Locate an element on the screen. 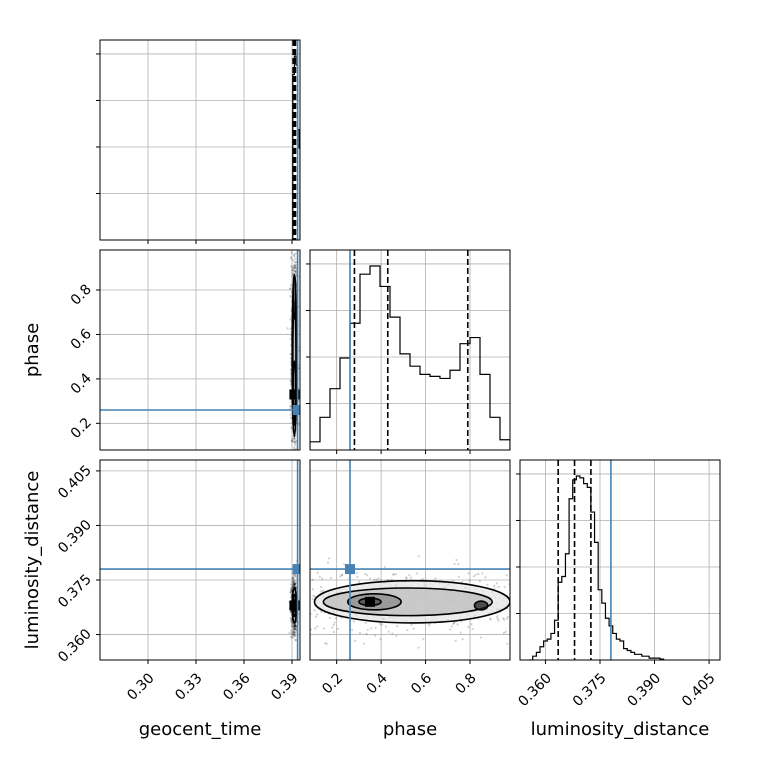 The width and height of the screenshot is (760, 760). x-axis-title-luminosity_distance: luminosity_distance is located at coordinates (620, 729).